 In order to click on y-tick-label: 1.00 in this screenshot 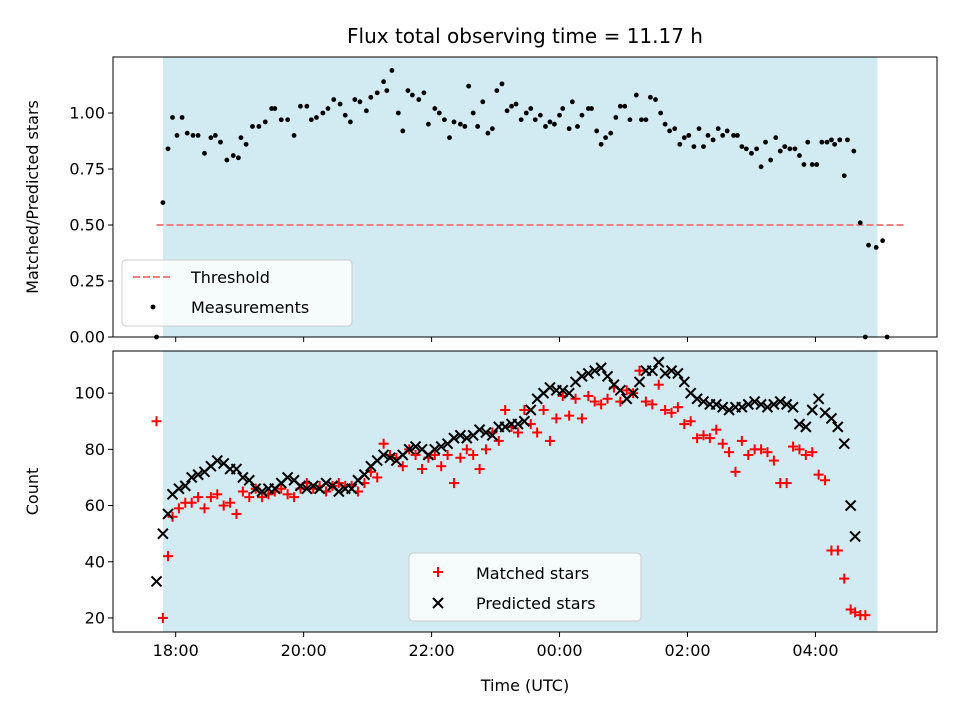, I will do `click(87, 113)`.